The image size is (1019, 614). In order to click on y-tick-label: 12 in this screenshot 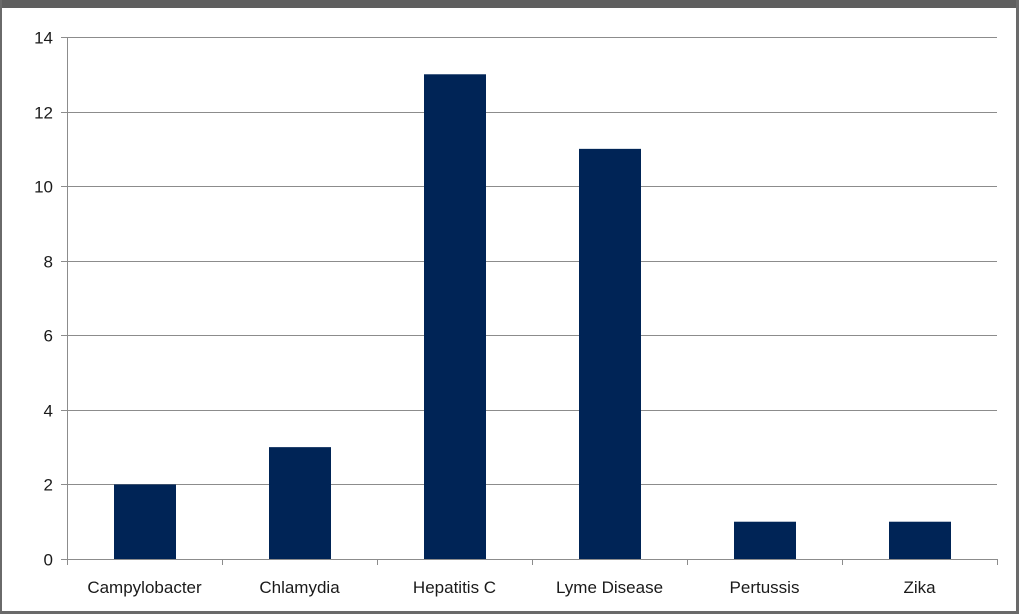, I will do `click(43, 113)`.